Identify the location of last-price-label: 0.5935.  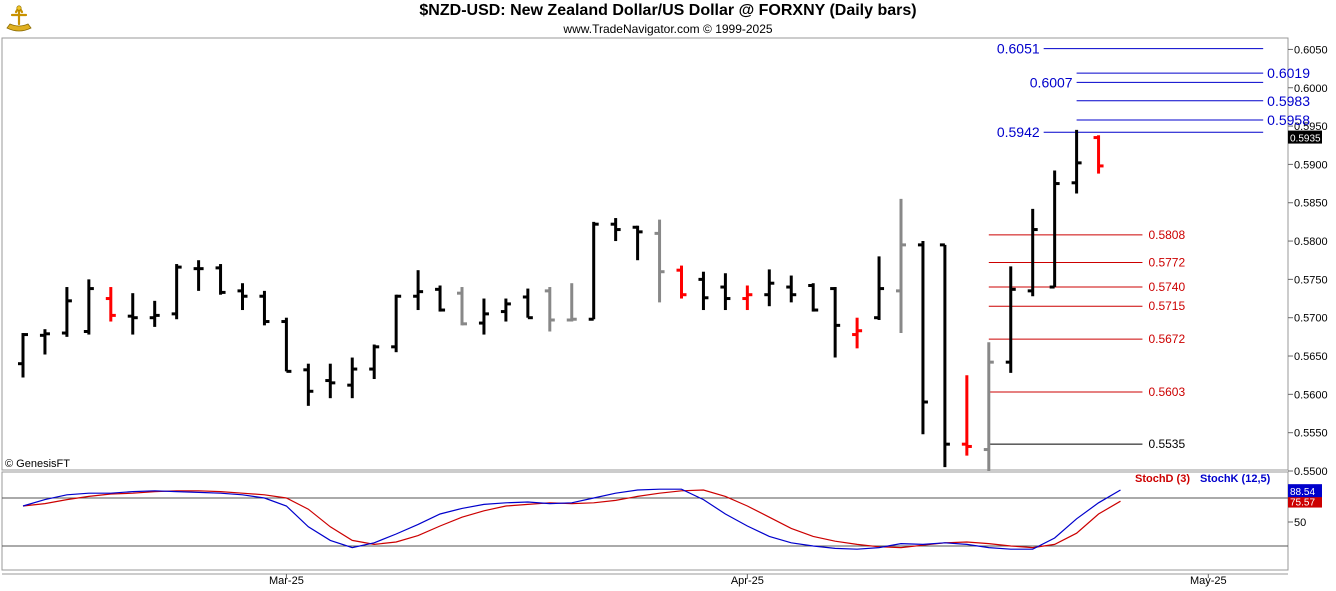
(1305, 139).